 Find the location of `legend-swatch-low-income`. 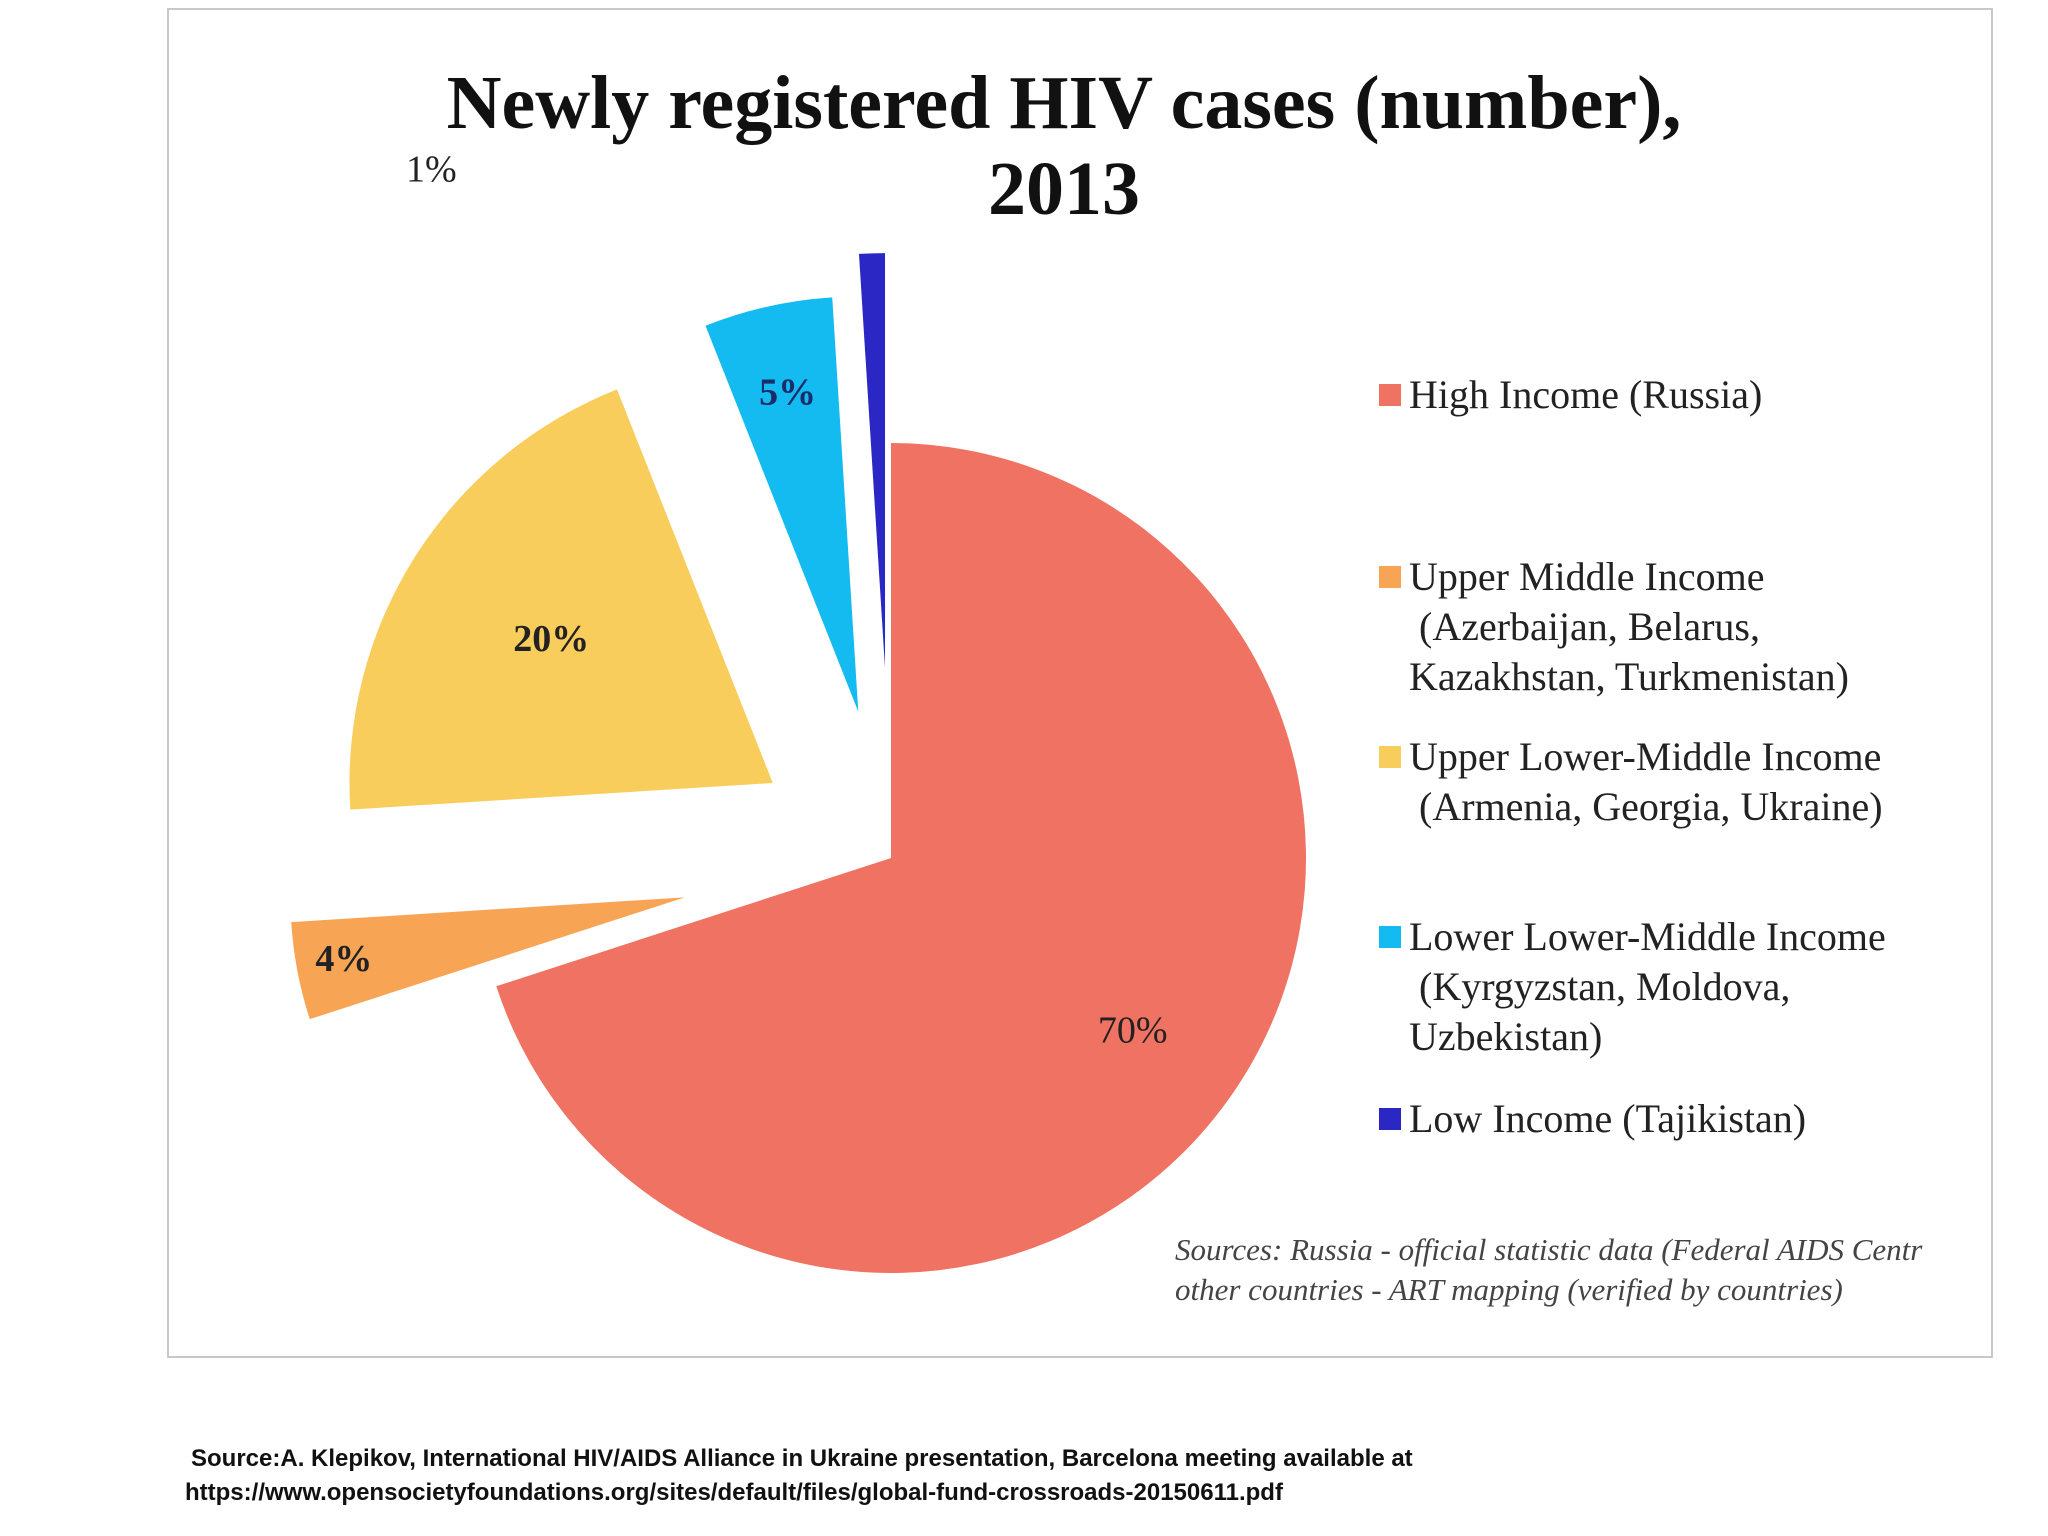

legend-swatch-low-income is located at coordinates (1390, 1119).